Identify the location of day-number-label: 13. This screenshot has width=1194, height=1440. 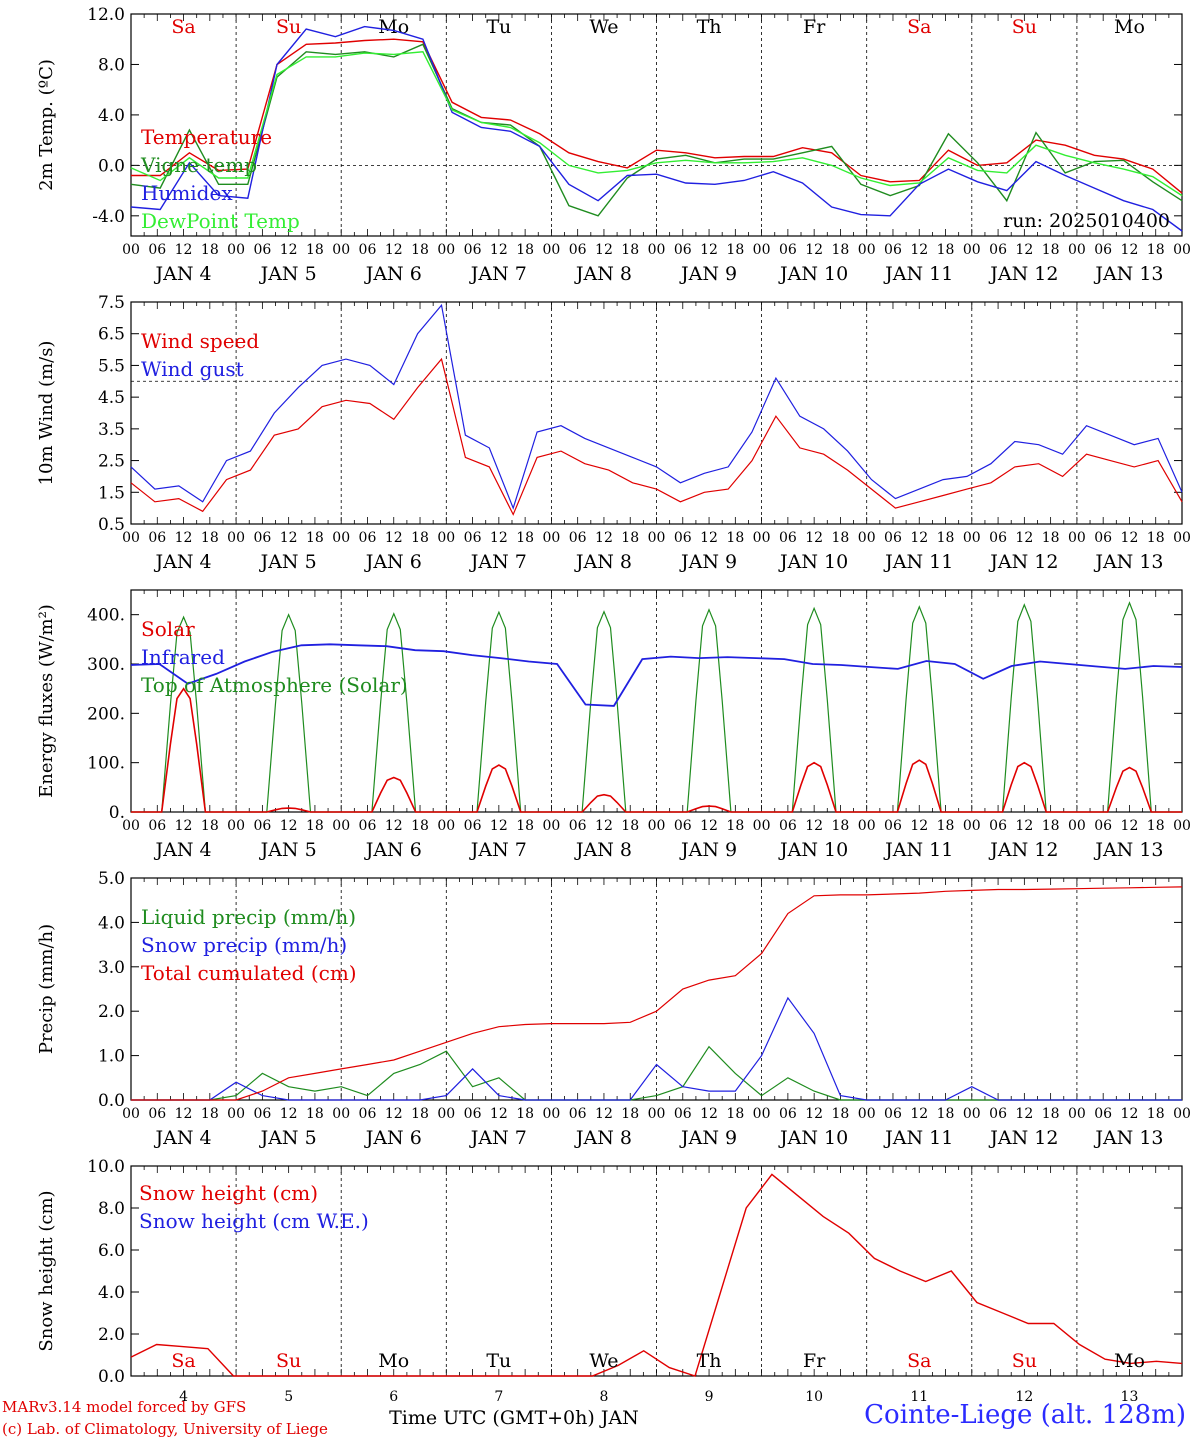
(1130, 1397).